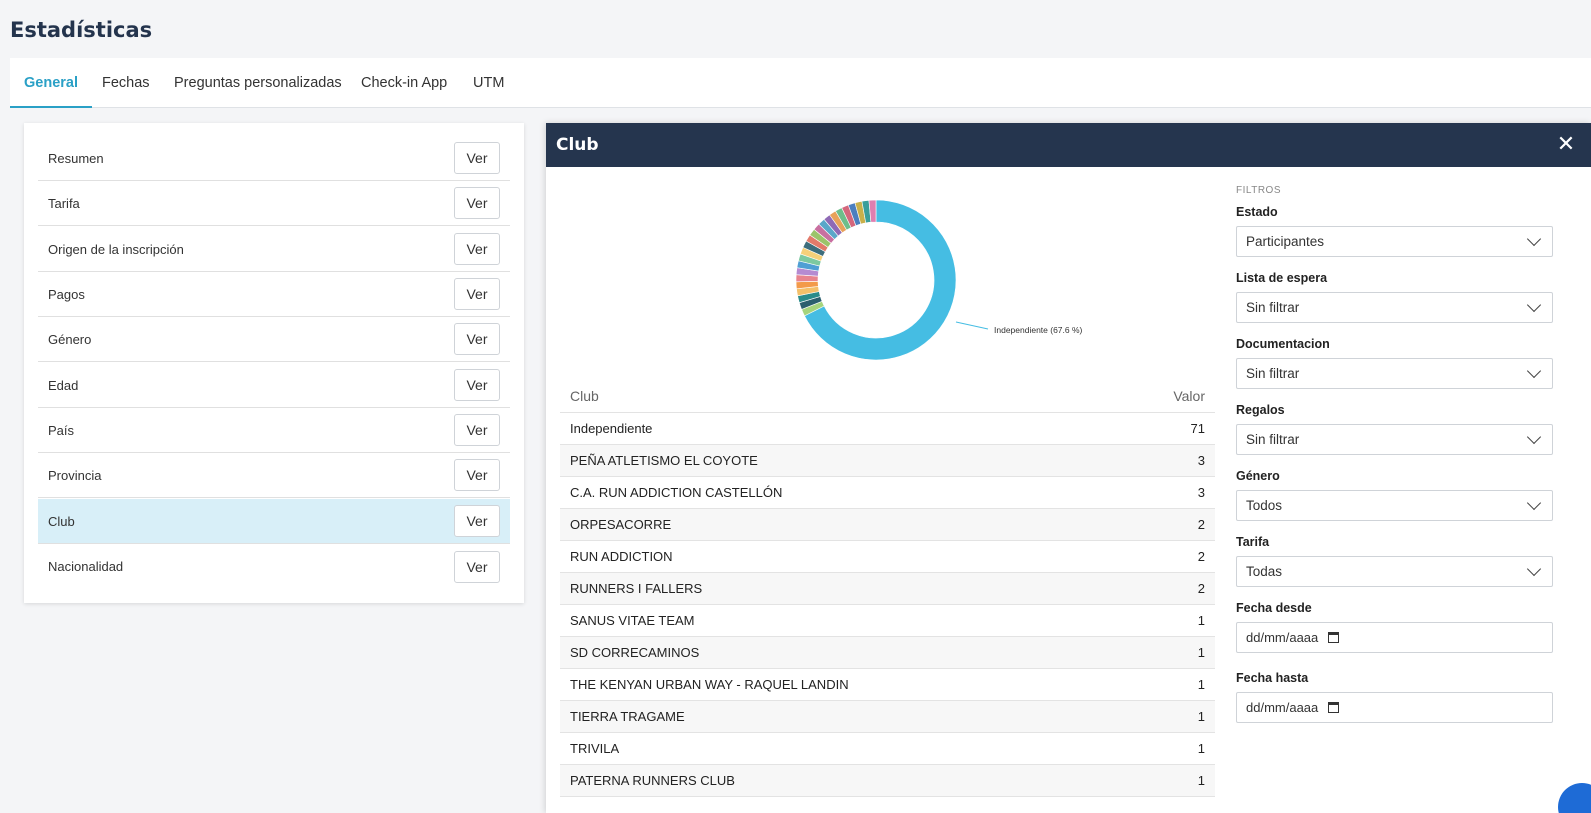 The width and height of the screenshot is (1591, 813). What do you see at coordinates (887, 749) in the screenshot?
I see `table-row: TRIVILA 1` at bounding box center [887, 749].